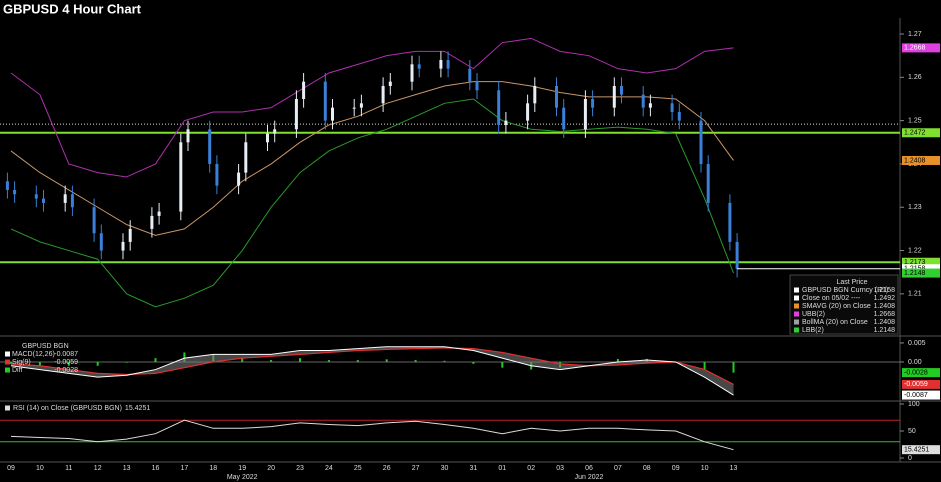  I want to click on x-tick-label: 10, so click(40, 468).